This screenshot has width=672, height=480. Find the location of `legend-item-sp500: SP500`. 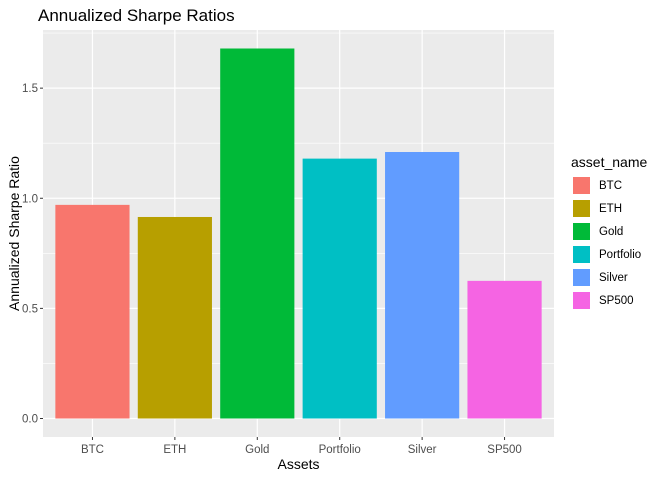

legend-item-sp500: SP500 is located at coordinates (609, 300).